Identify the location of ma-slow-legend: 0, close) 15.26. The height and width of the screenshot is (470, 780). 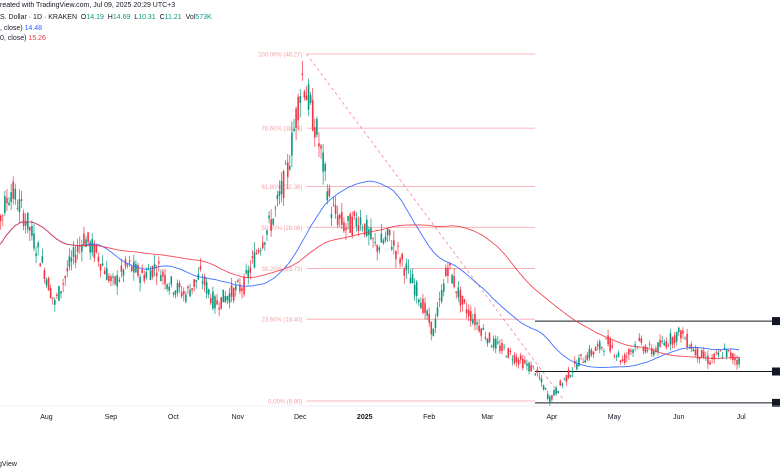
(23, 38).